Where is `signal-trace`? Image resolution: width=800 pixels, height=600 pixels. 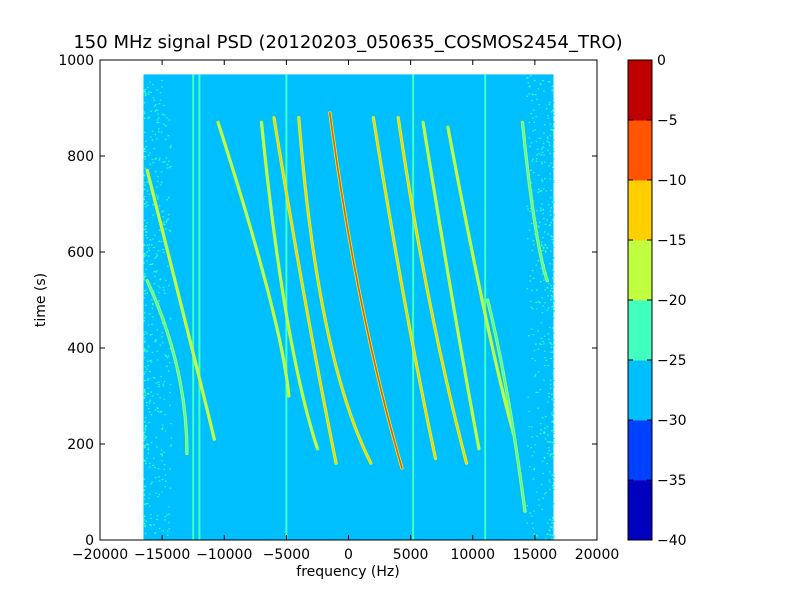
signal-trace is located at coordinates (253, 259).